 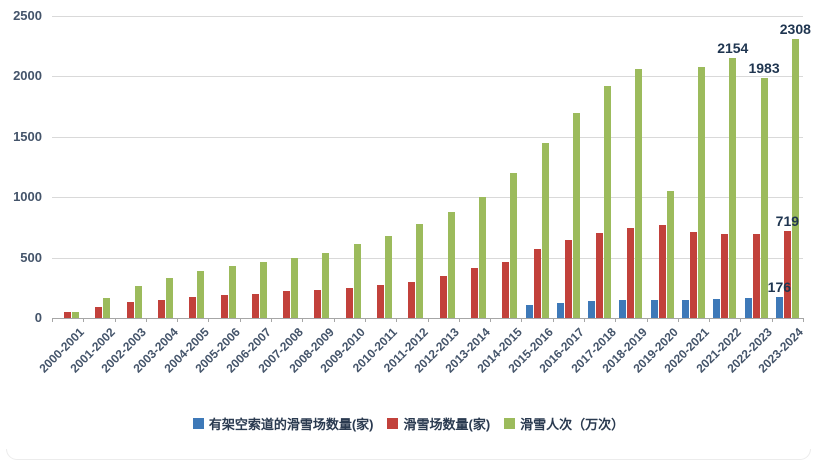 What do you see at coordinates (779, 286) in the screenshot?
I see `data-label: 176` at bounding box center [779, 286].